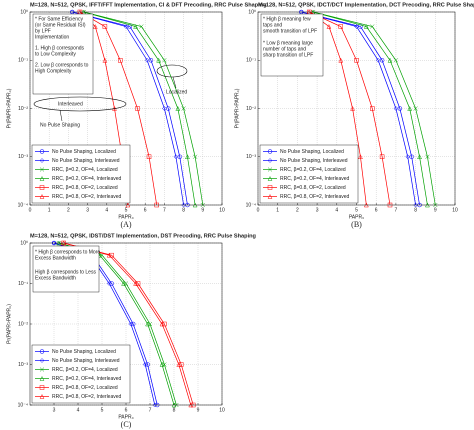 Image resolution: width=474 pixels, height=430 pixels. Describe the element at coordinates (125, 224) in the screenshot. I see `panel-label: (A)` at that location.